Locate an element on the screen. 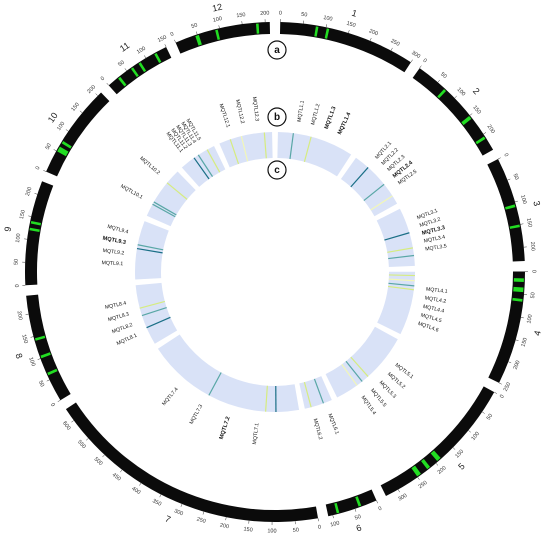 The image size is (550, 537). qtl-label: MQTL9.4 is located at coordinates (118, 229).